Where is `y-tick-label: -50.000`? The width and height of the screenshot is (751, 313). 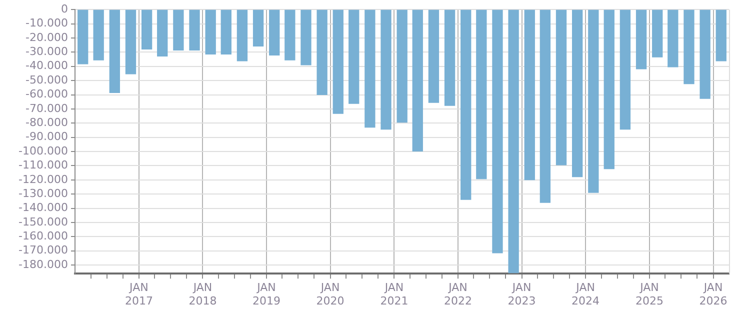
y-tick-label: -50.000 is located at coordinates (47, 79).